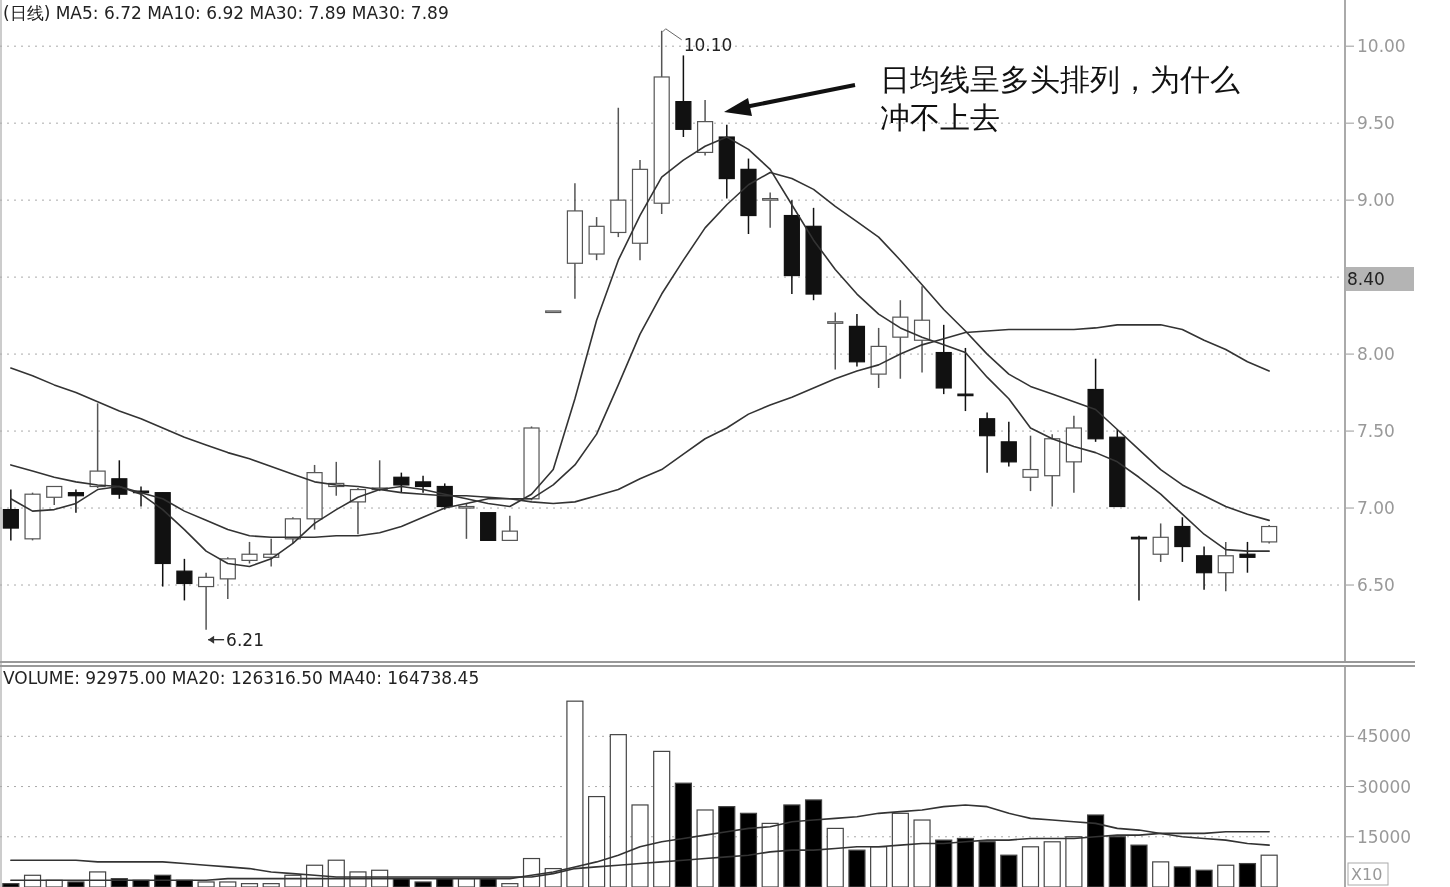 The image size is (1450, 887). I want to click on y-tick-label: 7.00, so click(1376, 508).